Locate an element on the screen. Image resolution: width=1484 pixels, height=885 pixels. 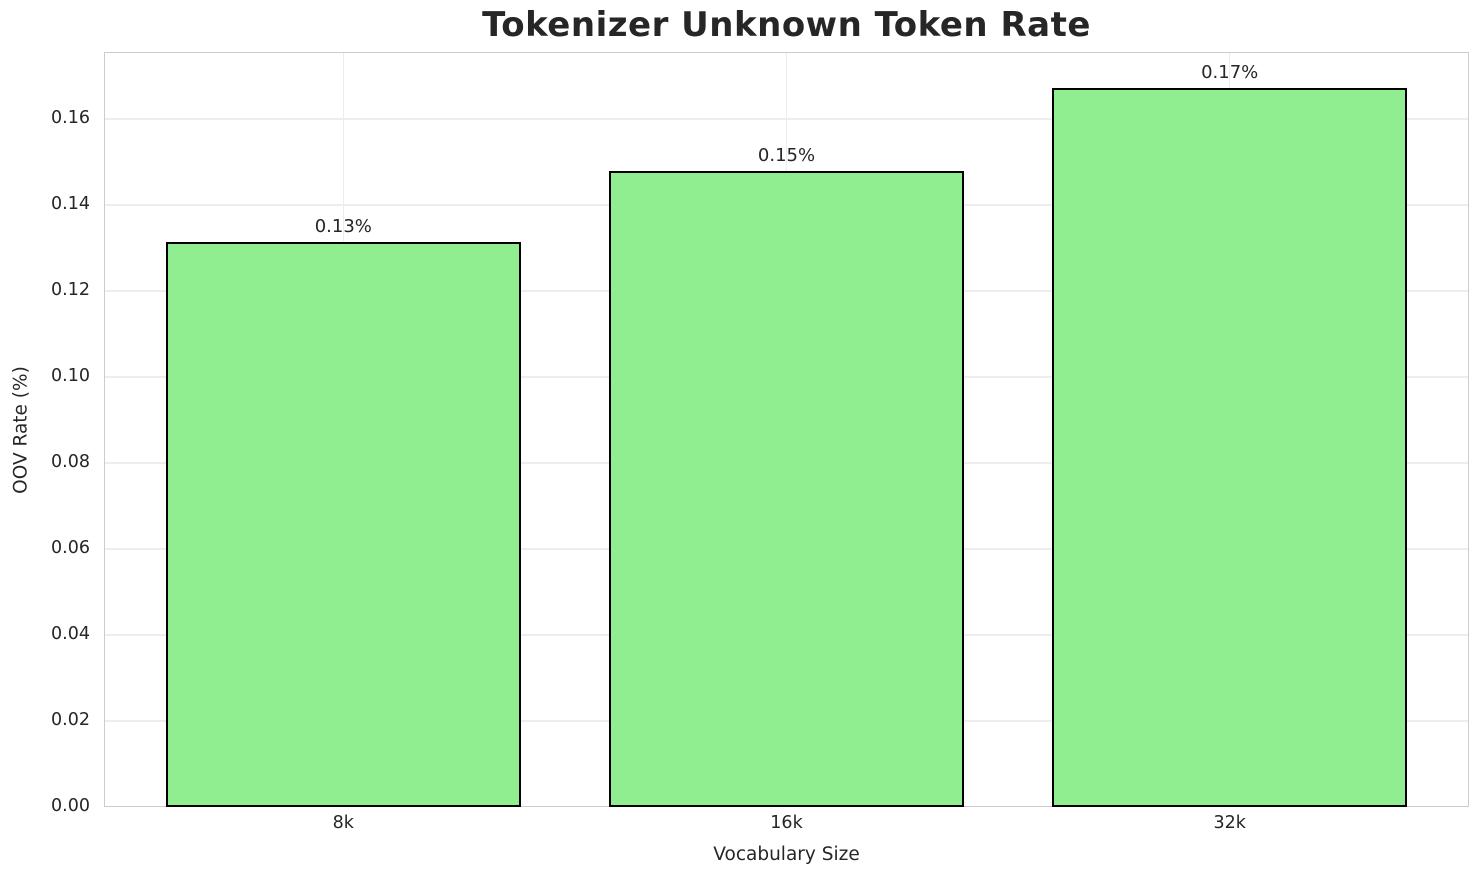
x-tick-label: 8k is located at coordinates (343, 823).